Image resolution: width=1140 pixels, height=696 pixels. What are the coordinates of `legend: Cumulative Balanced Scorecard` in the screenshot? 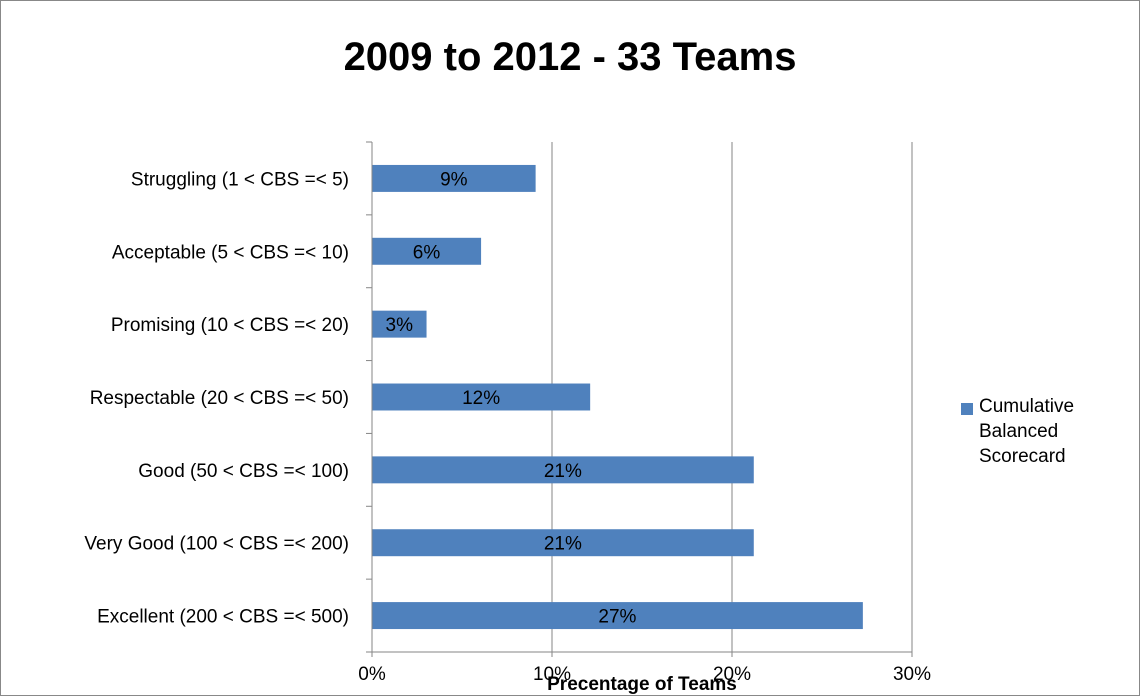 It's located at (1045, 431).